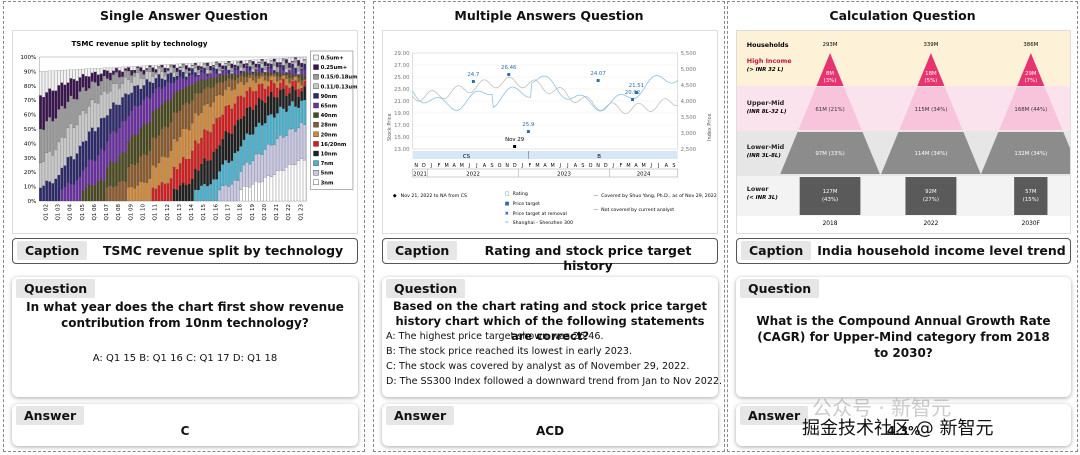  What do you see at coordinates (774, 415) in the screenshot?
I see `answer-label: Answer` at bounding box center [774, 415].